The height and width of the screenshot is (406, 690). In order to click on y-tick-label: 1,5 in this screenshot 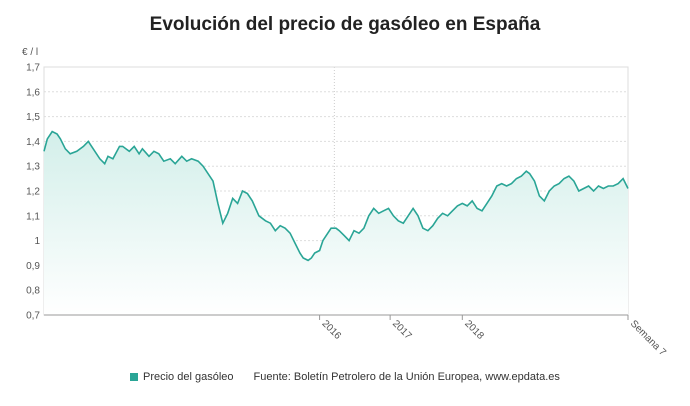, I will do `click(33, 117)`.